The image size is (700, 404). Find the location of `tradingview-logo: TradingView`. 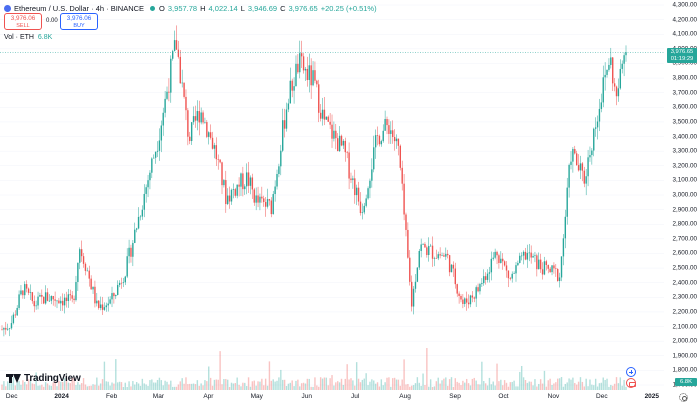

tradingview-logo: TradingView is located at coordinates (43, 378).